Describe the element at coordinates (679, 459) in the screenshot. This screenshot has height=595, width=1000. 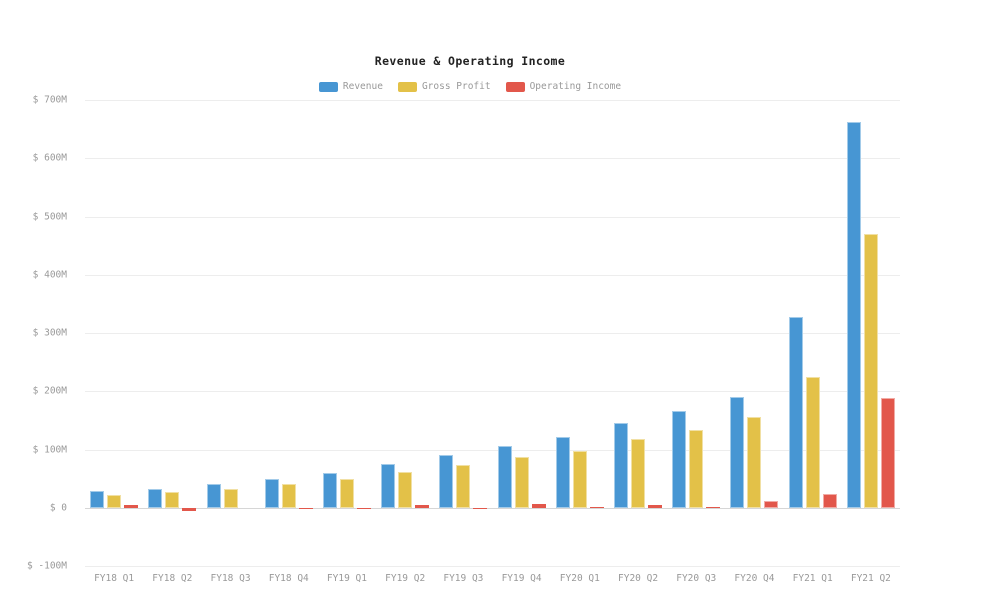
I see `bar-revenue-fy20-q3` at that location.